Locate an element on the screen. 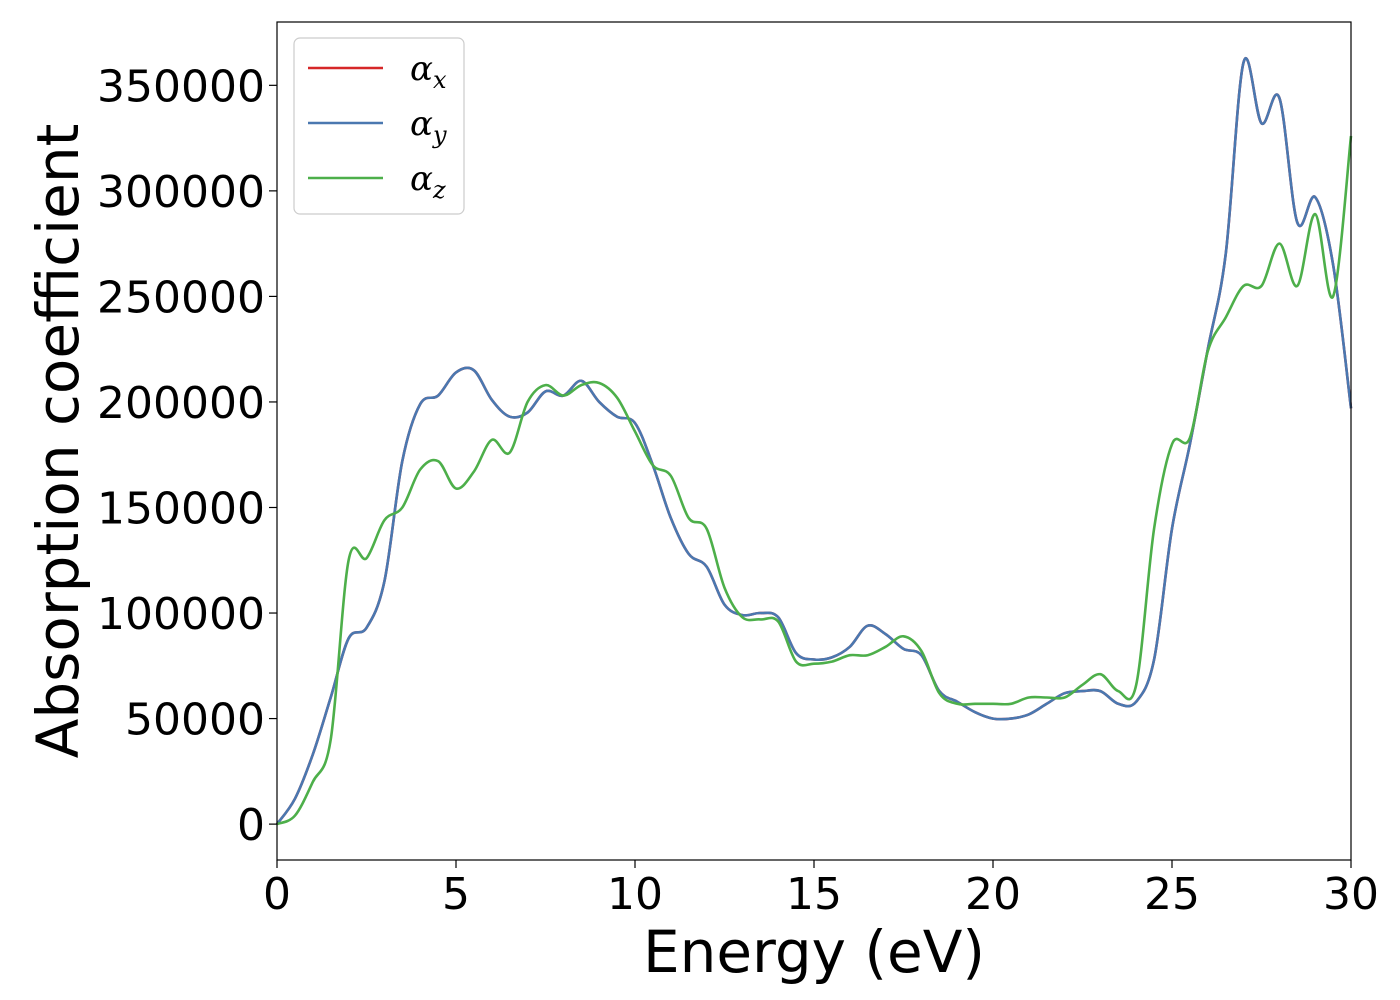 This screenshot has width=1400, height=1000. legend-box is located at coordinates (379, 126).